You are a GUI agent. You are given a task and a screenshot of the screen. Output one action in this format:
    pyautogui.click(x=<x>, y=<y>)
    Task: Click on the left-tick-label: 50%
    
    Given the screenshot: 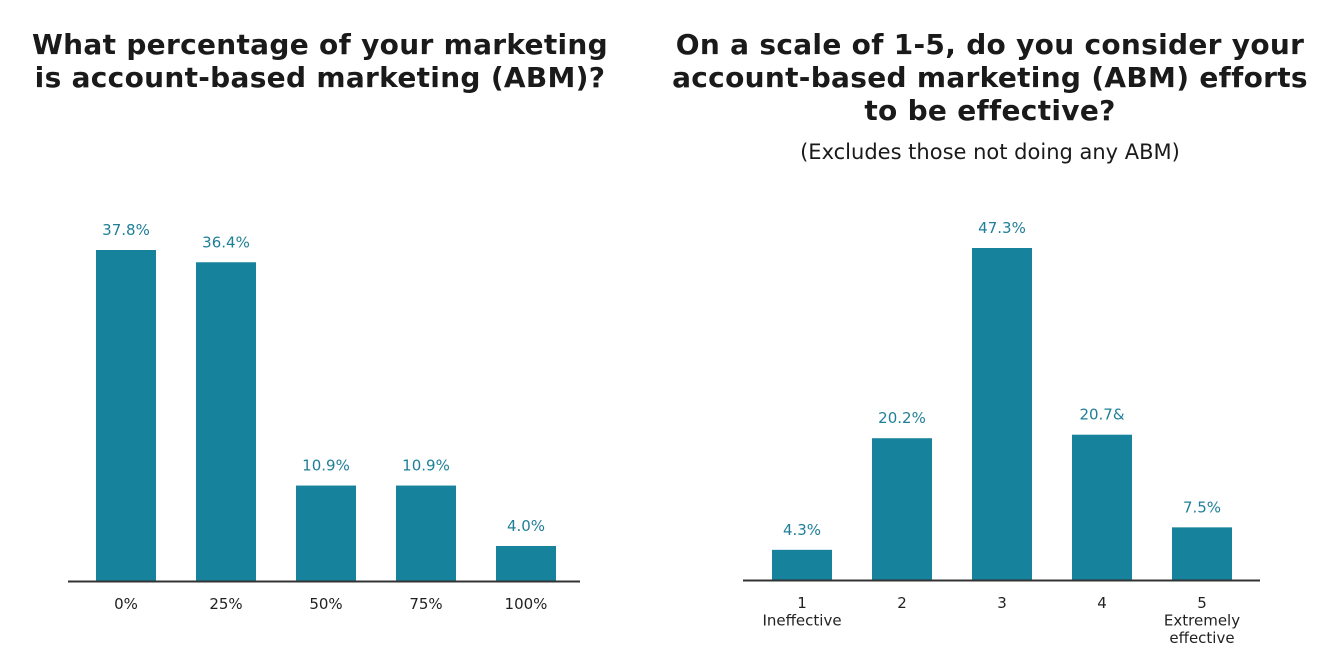 What is the action you would take?
    pyautogui.click(x=325, y=604)
    